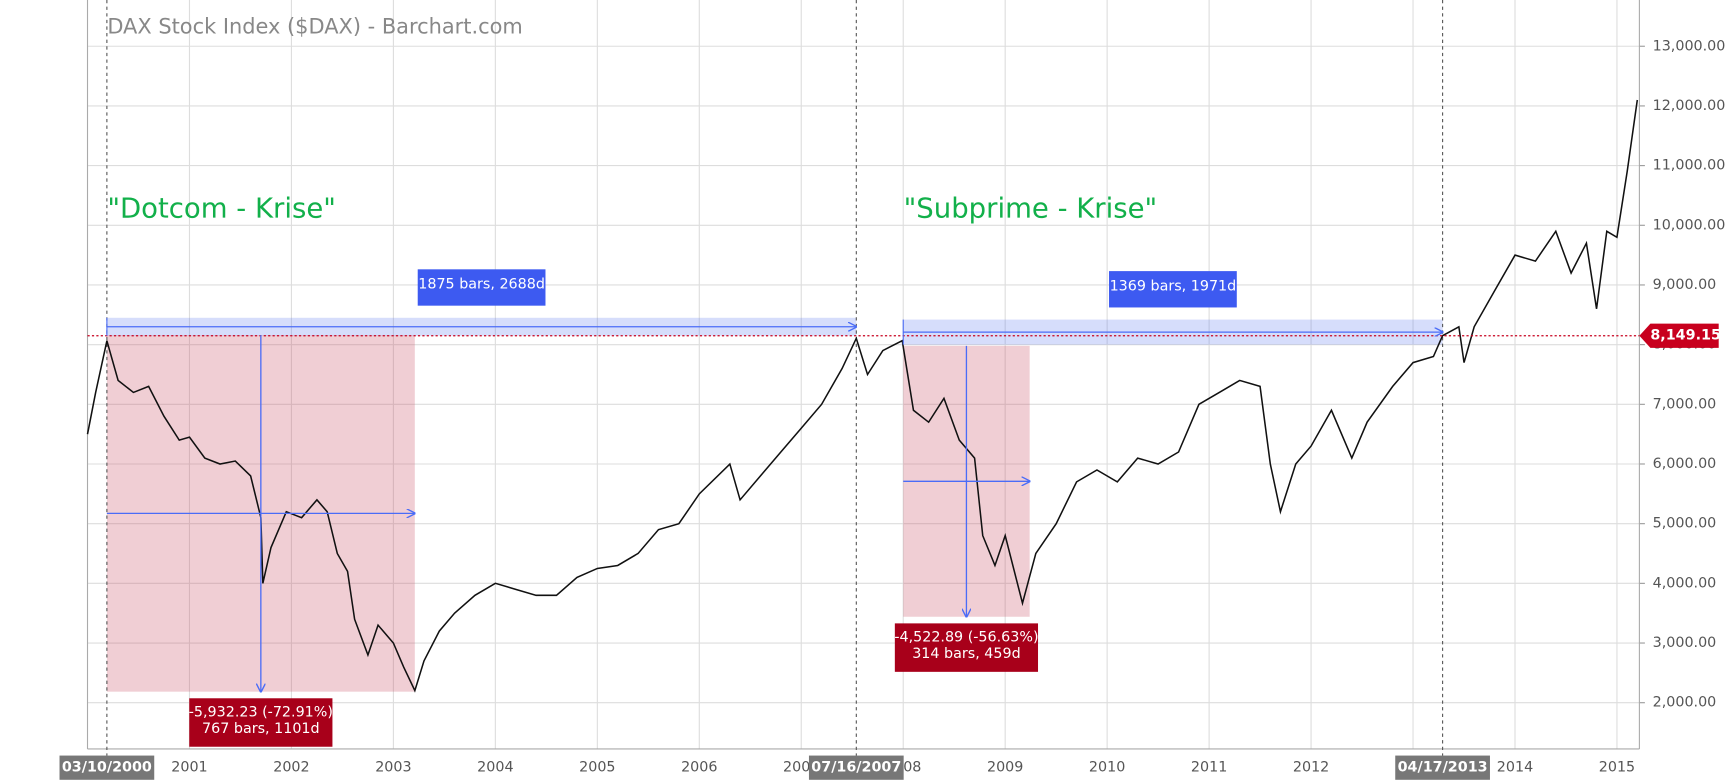 Image resolution: width=1728 pixels, height=782 pixels. I want to click on measure-label: 314 bars, 459d, so click(966, 654).